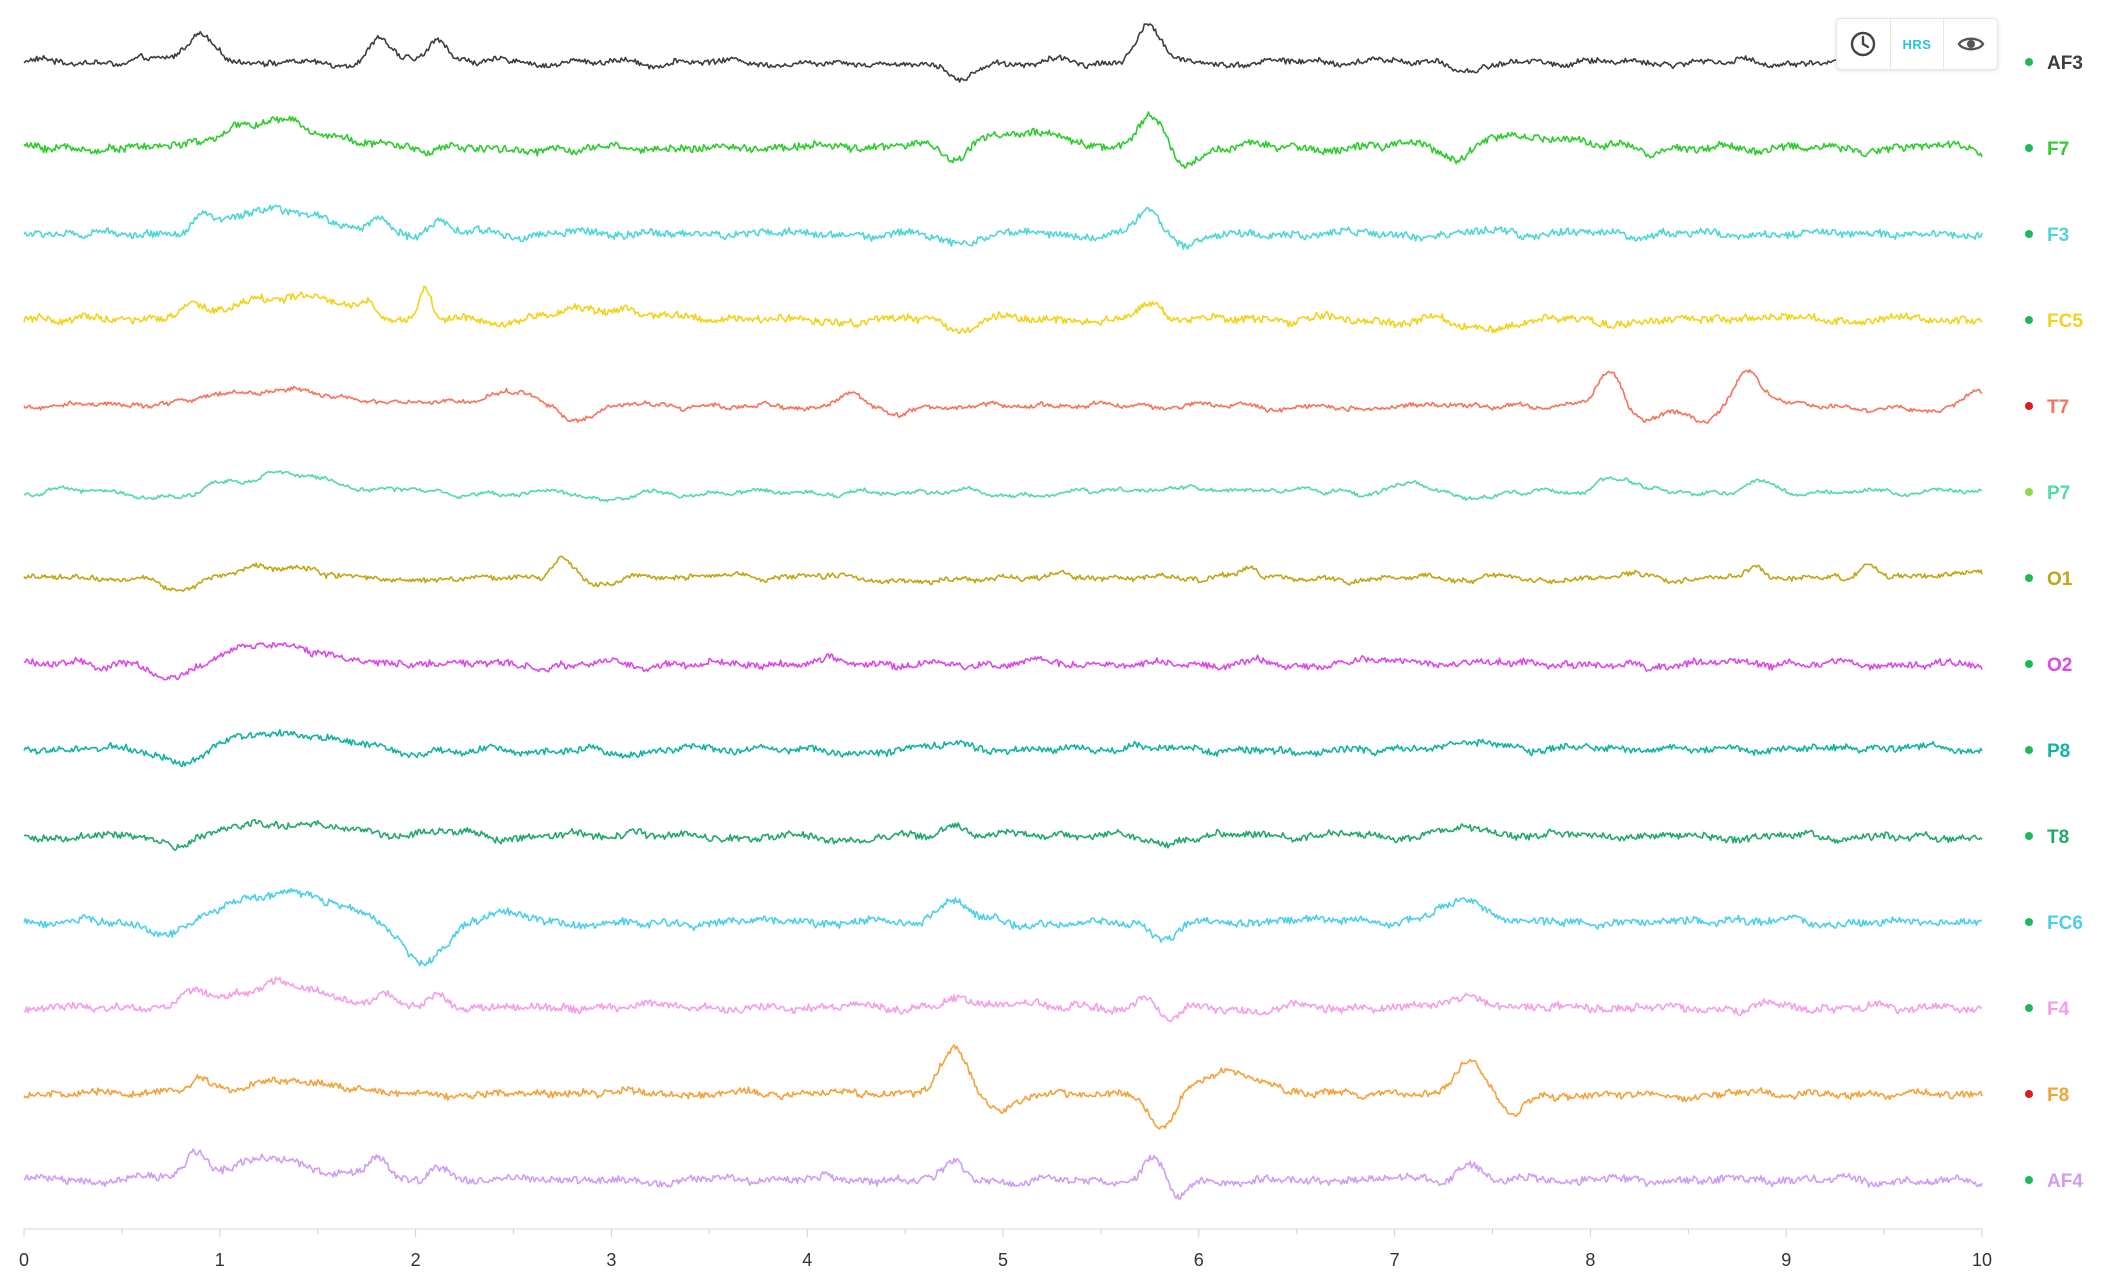 This screenshot has height=1287, width=2107. Describe the element at coordinates (2065, 321) in the screenshot. I see `channel-label-fc5: FC5` at that location.